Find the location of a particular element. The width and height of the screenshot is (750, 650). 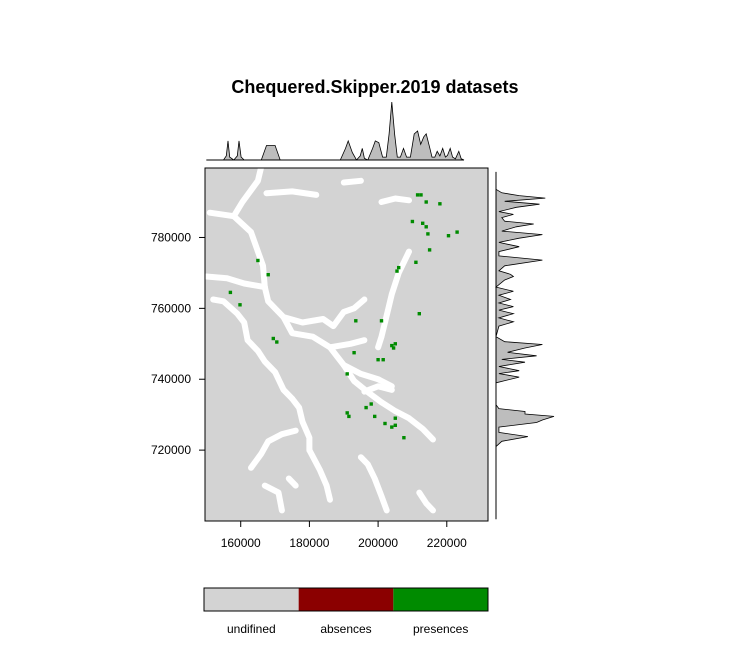

legend-label: presences is located at coordinates (440, 629).